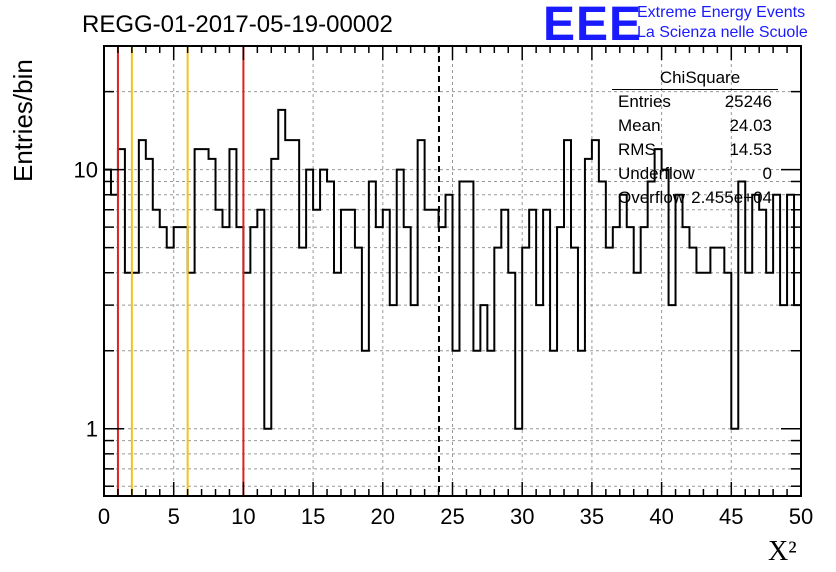 Image resolution: width=836 pixels, height=572 pixels. I want to click on x-tick-label: 15, so click(313, 516).